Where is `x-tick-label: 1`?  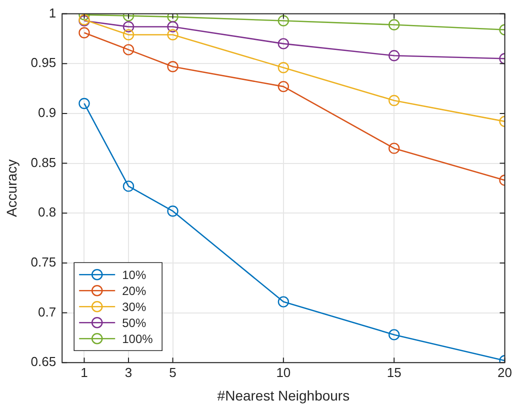 x-tick-label: 1 is located at coordinates (84, 372).